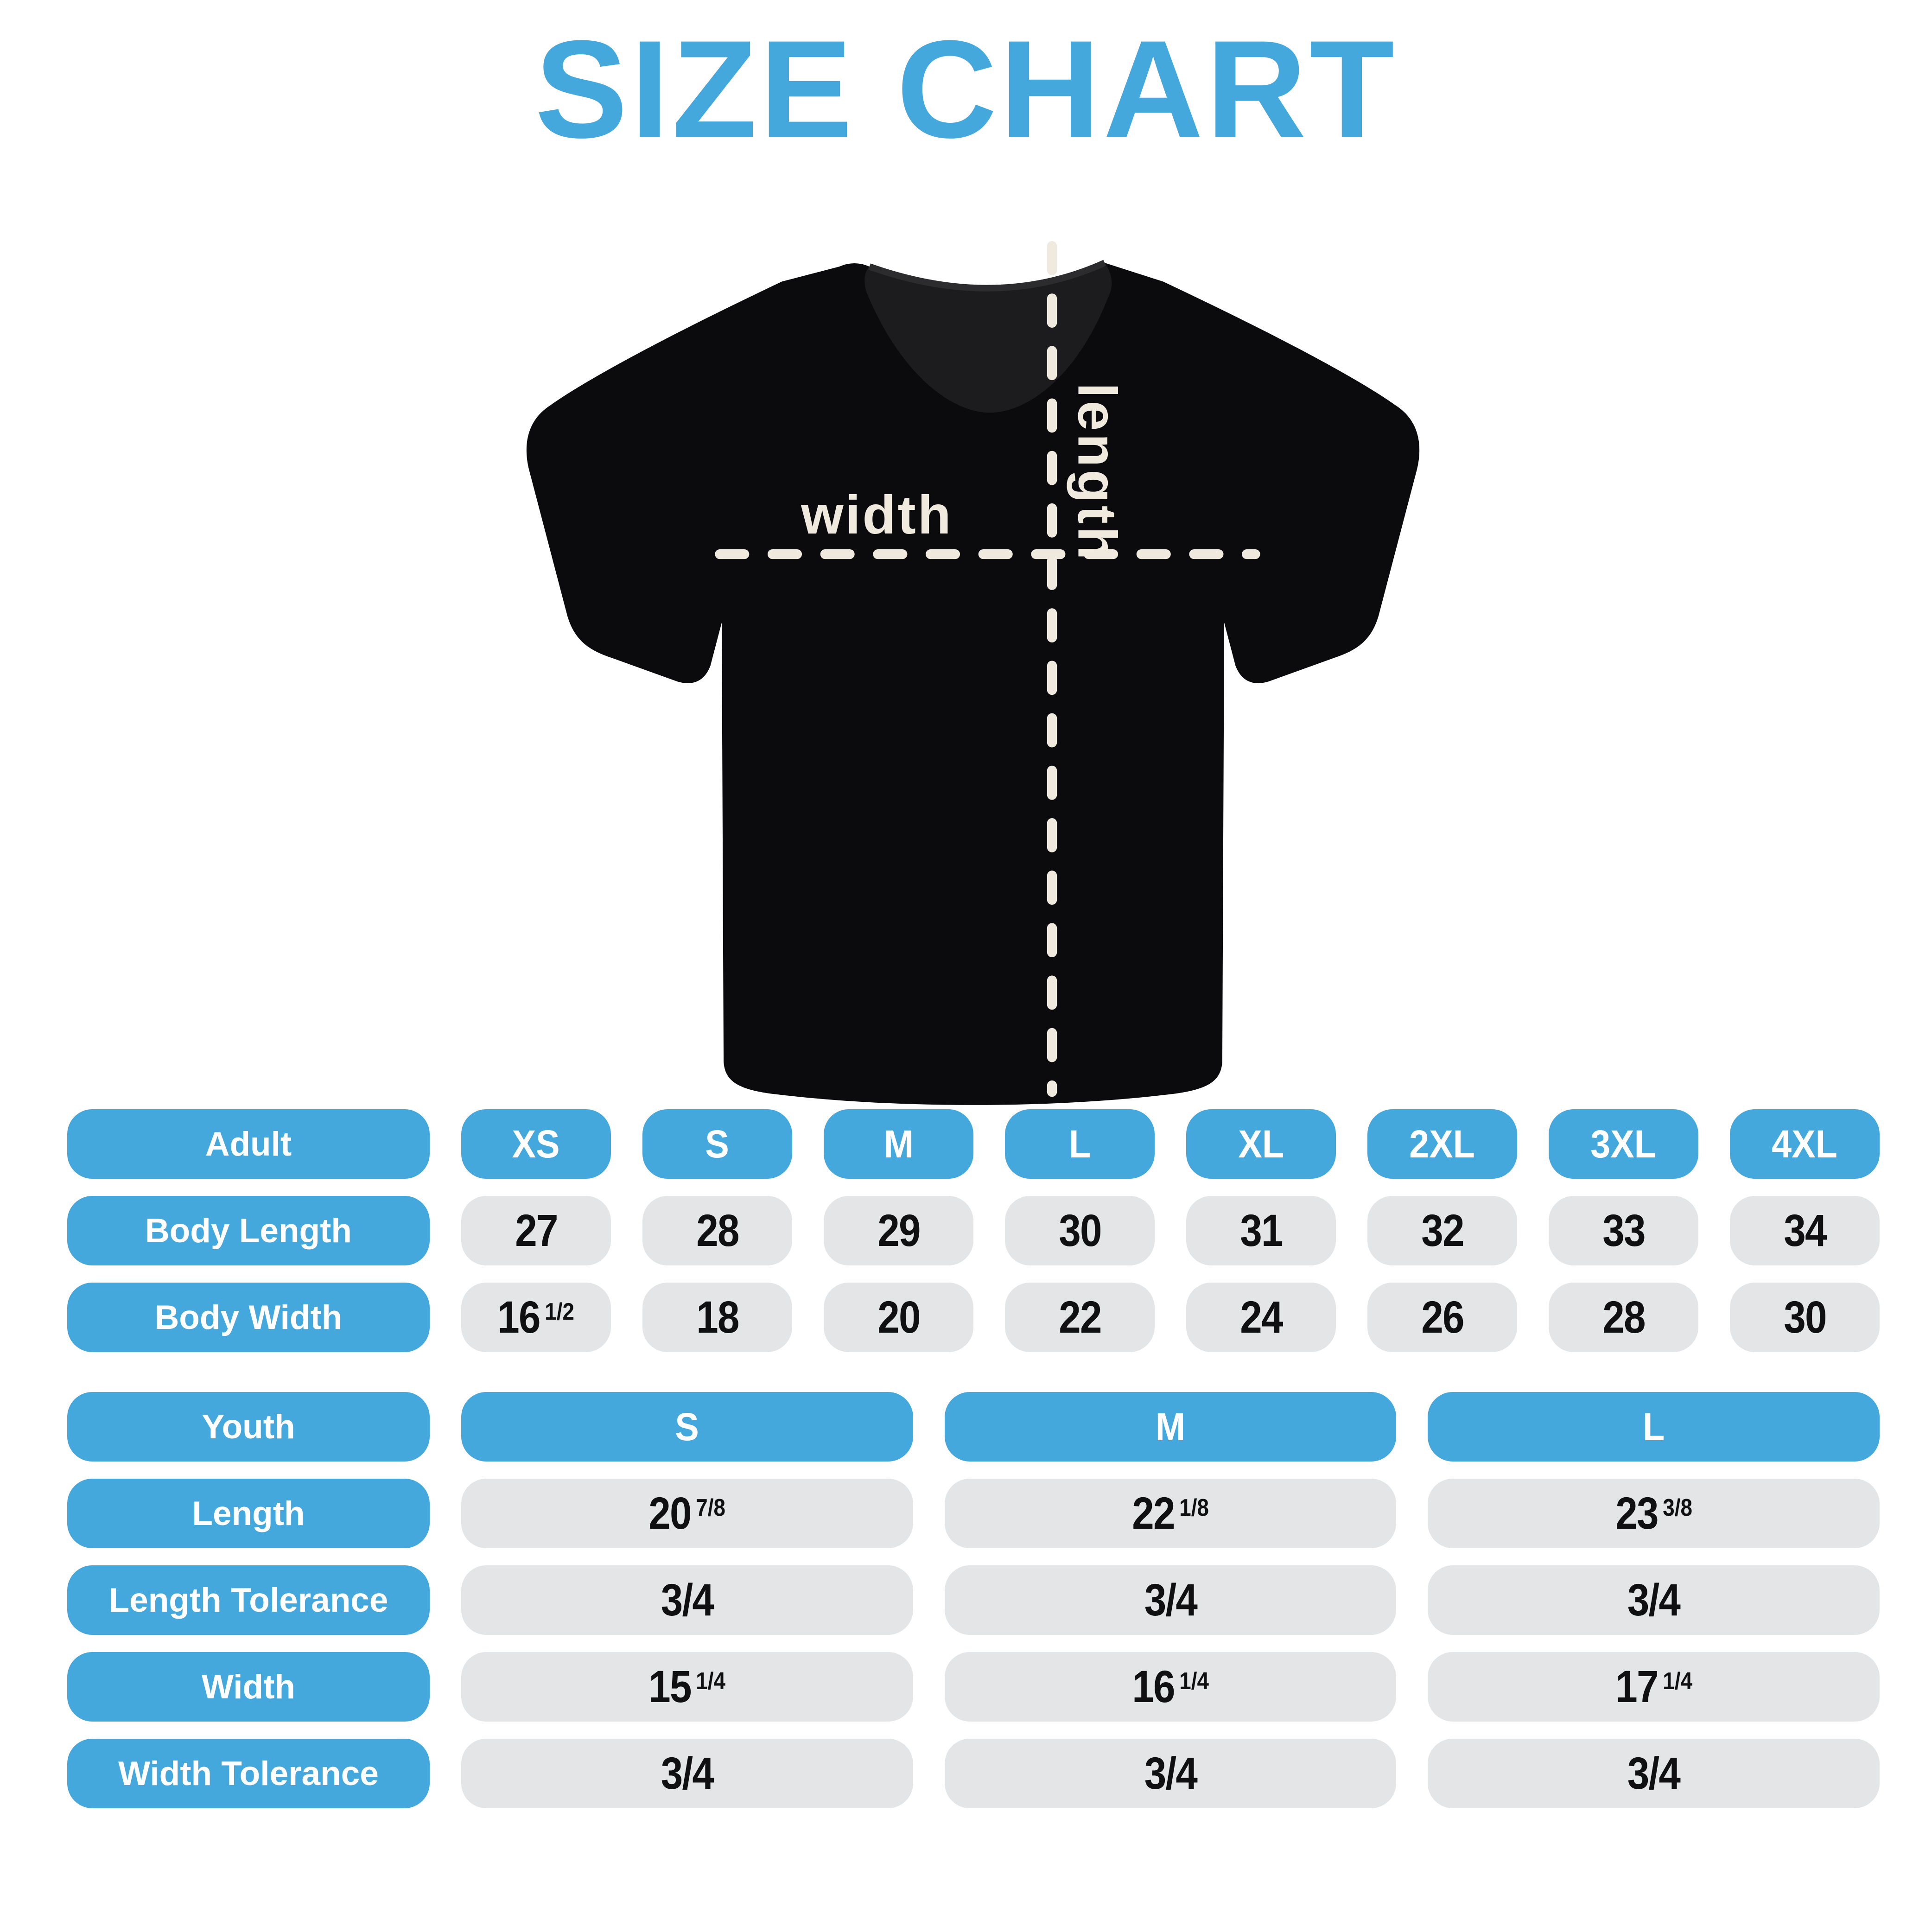 The image size is (1932, 1932). What do you see at coordinates (898, 1230) in the screenshot?
I see `value-pill: 29` at bounding box center [898, 1230].